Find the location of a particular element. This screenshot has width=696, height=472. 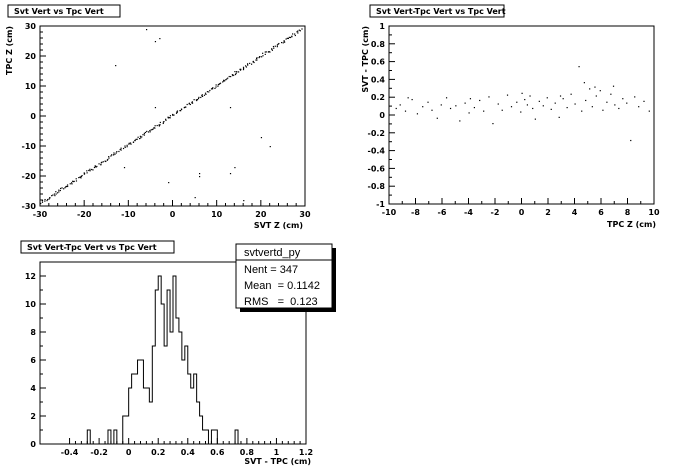

x-tick-label: 0.2 is located at coordinates (158, 452).